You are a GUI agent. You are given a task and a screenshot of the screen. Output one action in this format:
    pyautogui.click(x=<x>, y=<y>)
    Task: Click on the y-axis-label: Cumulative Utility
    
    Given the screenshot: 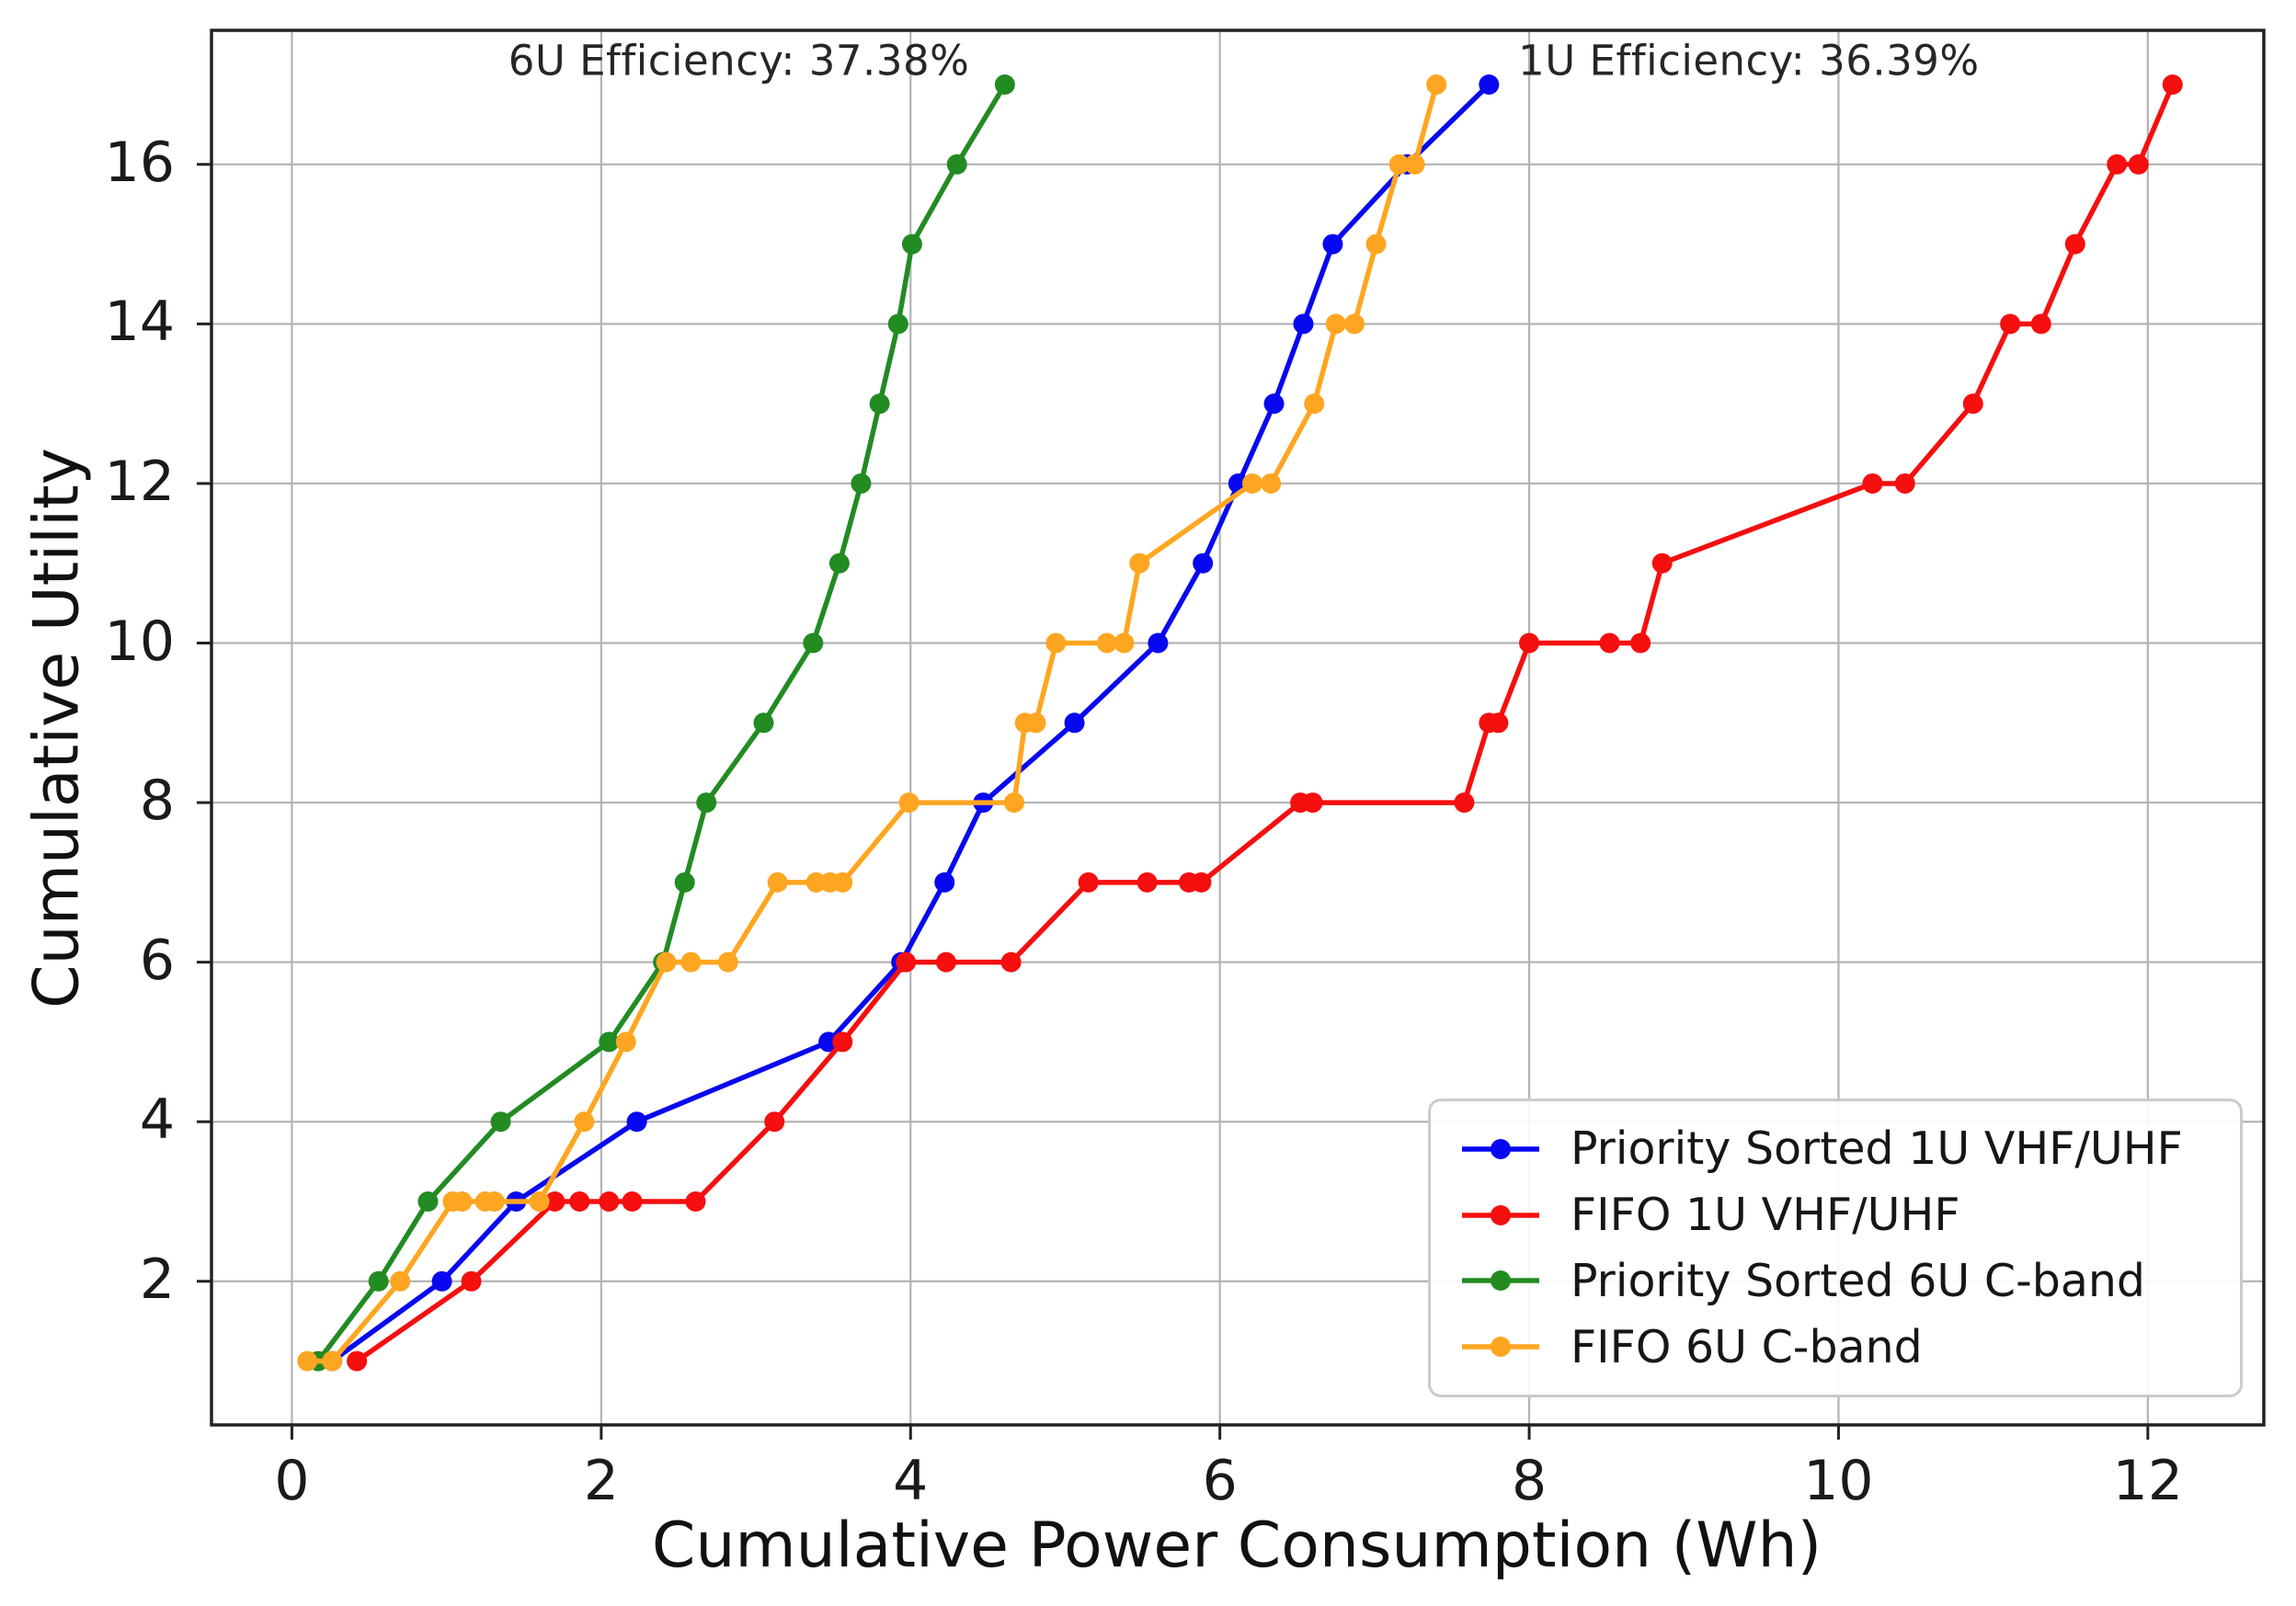 What is the action you would take?
    pyautogui.click(x=57, y=728)
    